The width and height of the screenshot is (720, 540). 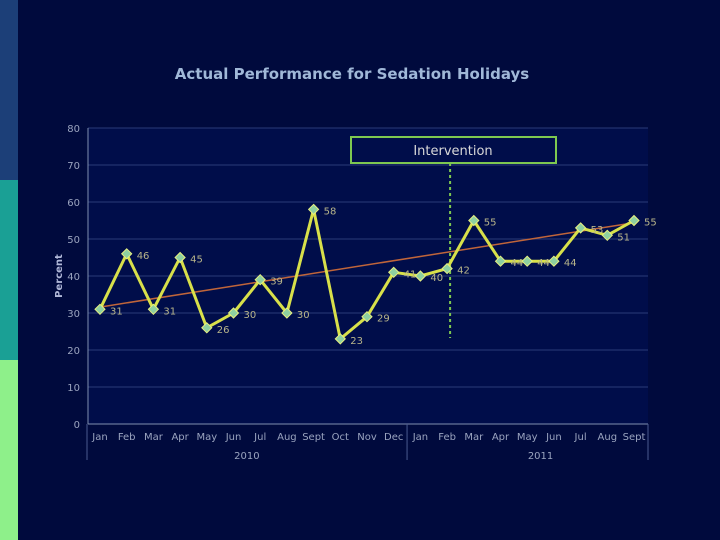 What do you see at coordinates (340, 437) in the screenshot?
I see `x-tick-label: Oct` at bounding box center [340, 437].